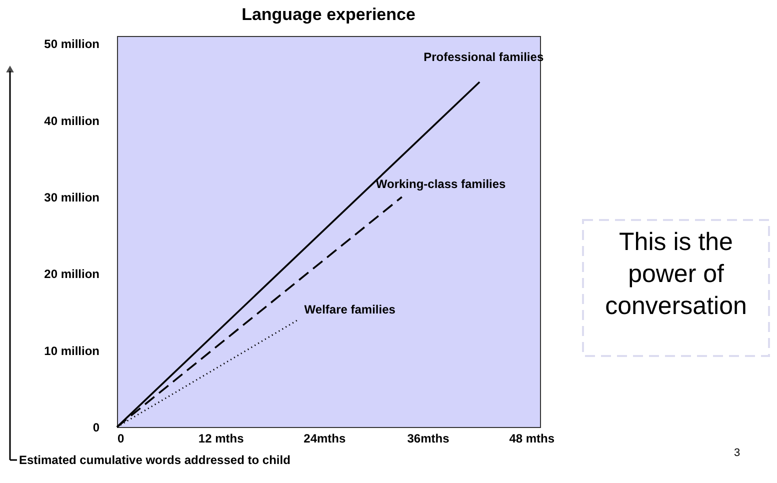 The height and width of the screenshot is (483, 777). I want to click on y-tick-label: 10 million, so click(72, 351).